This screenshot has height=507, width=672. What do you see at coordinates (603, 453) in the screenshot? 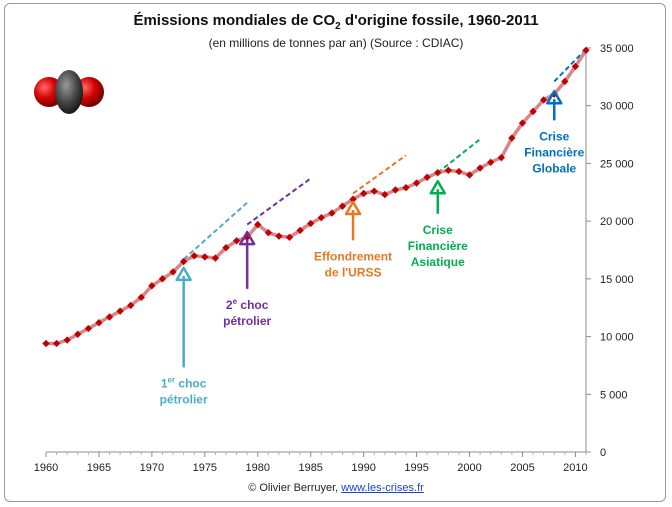
I see `y-tick-label: 0` at bounding box center [603, 453].